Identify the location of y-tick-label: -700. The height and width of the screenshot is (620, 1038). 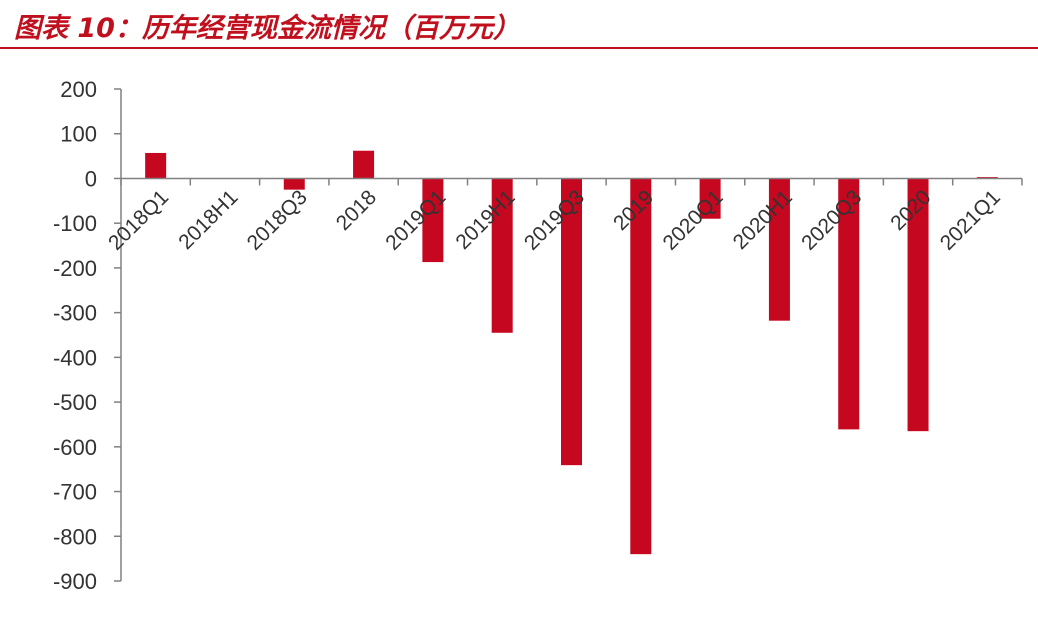
(75, 492).